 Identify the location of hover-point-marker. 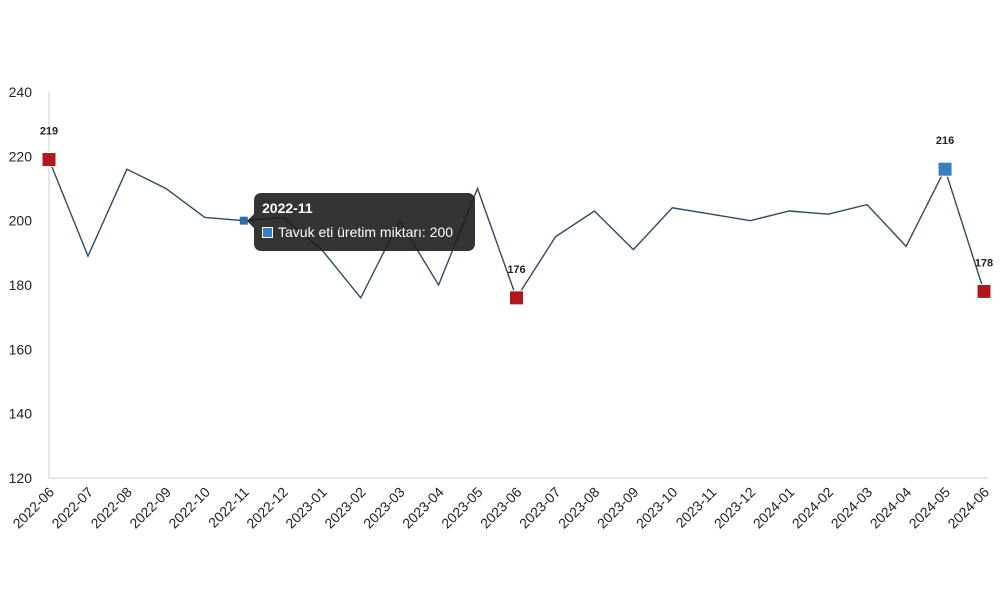
(243, 220).